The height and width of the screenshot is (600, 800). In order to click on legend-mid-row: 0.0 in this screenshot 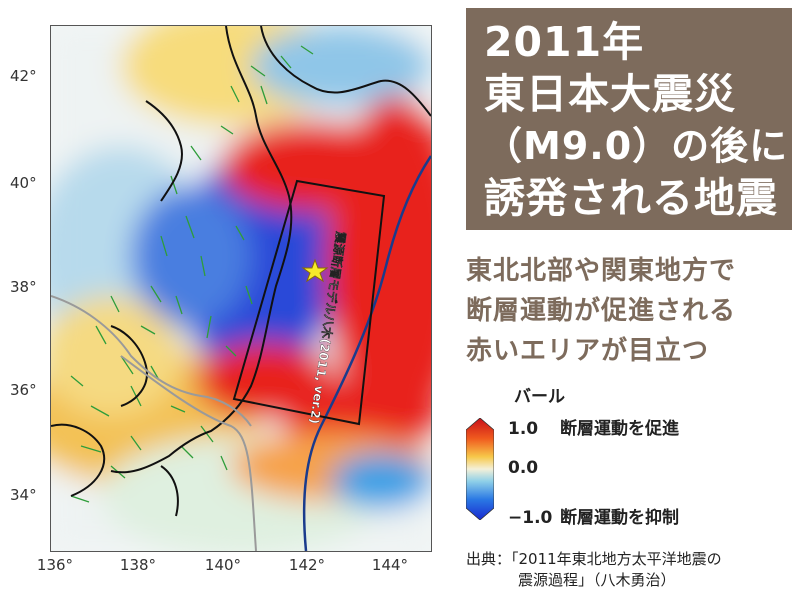, I will do `click(534, 468)`.